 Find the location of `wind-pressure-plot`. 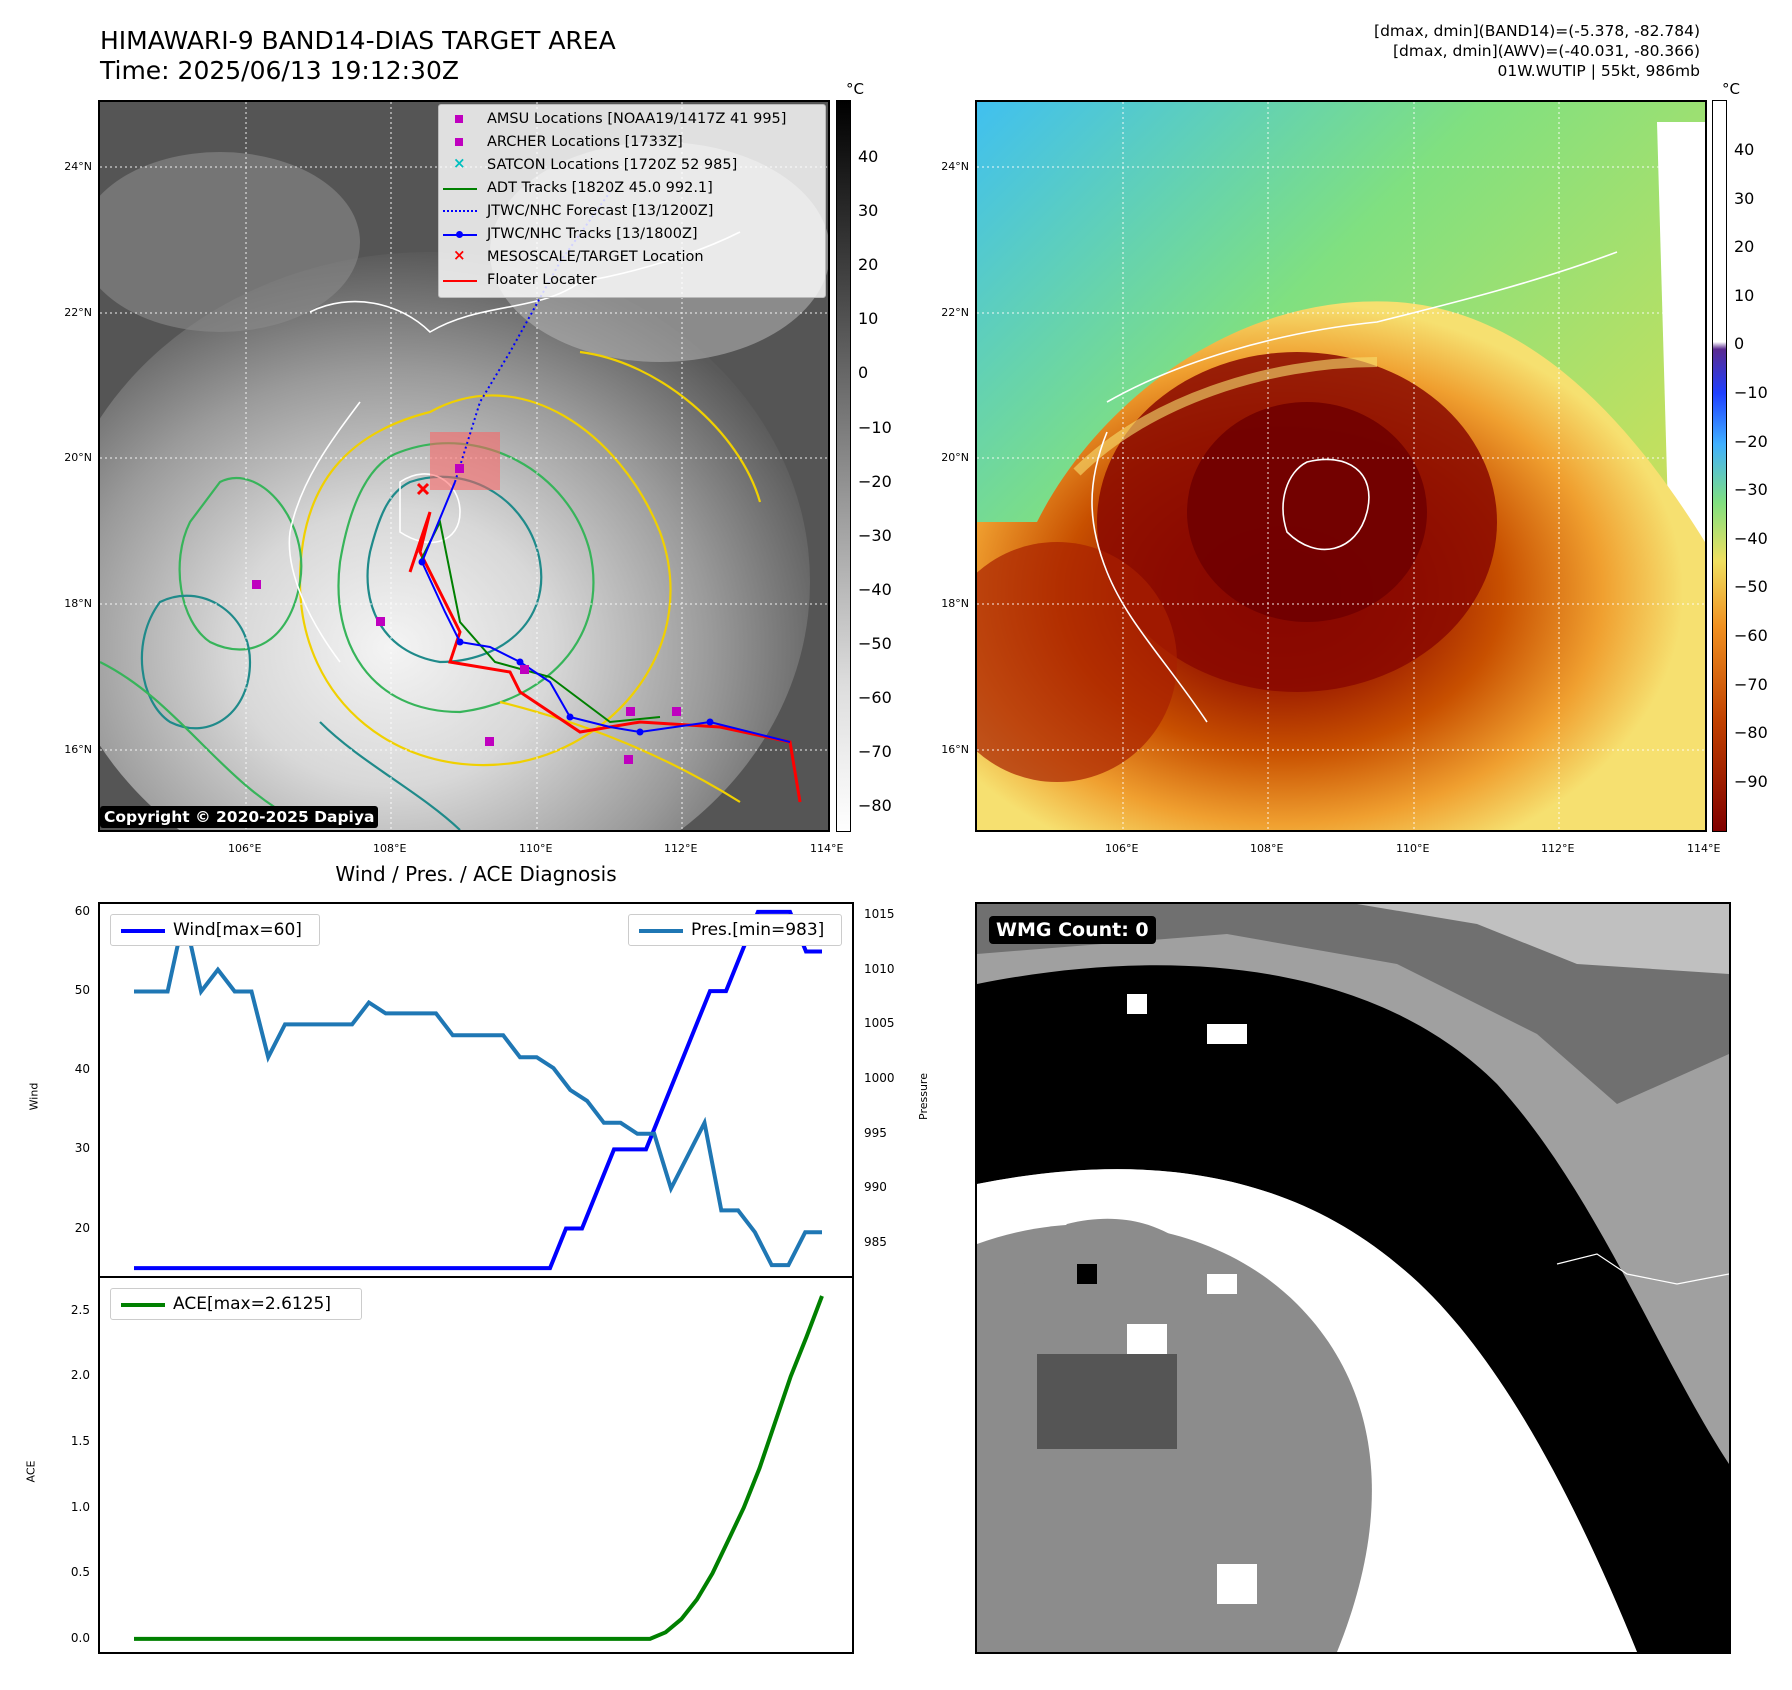

wind-pressure-plot is located at coordinates (478, 1090).